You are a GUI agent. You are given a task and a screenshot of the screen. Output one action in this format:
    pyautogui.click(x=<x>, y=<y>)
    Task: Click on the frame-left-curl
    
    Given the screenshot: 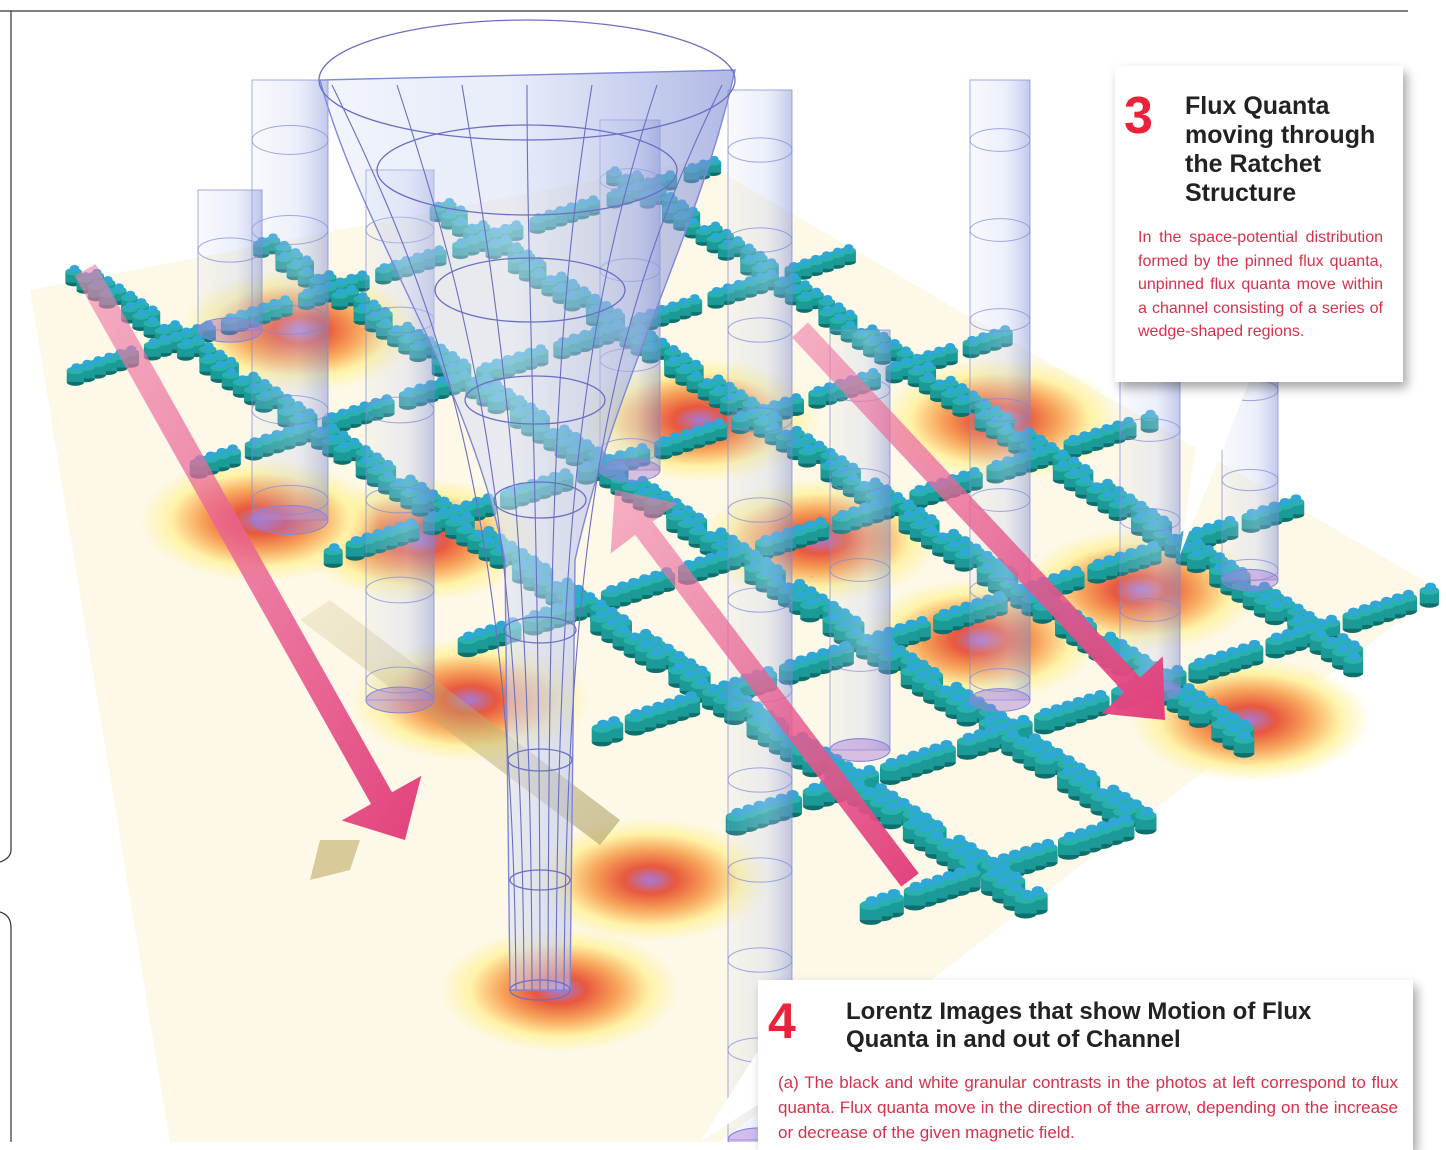 What is the action you would take?
    pyautogui.click(x=5, y=856)
    